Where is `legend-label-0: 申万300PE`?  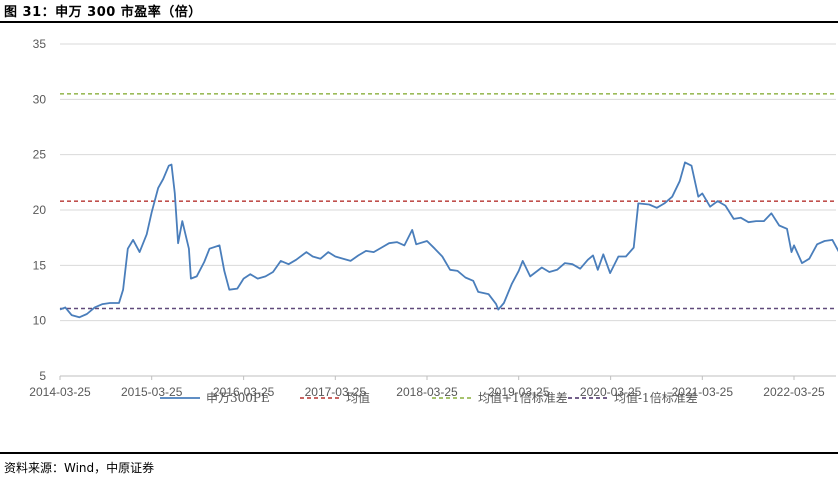 legend-label-0: 申万300PE is located at coordinates (238, 398).